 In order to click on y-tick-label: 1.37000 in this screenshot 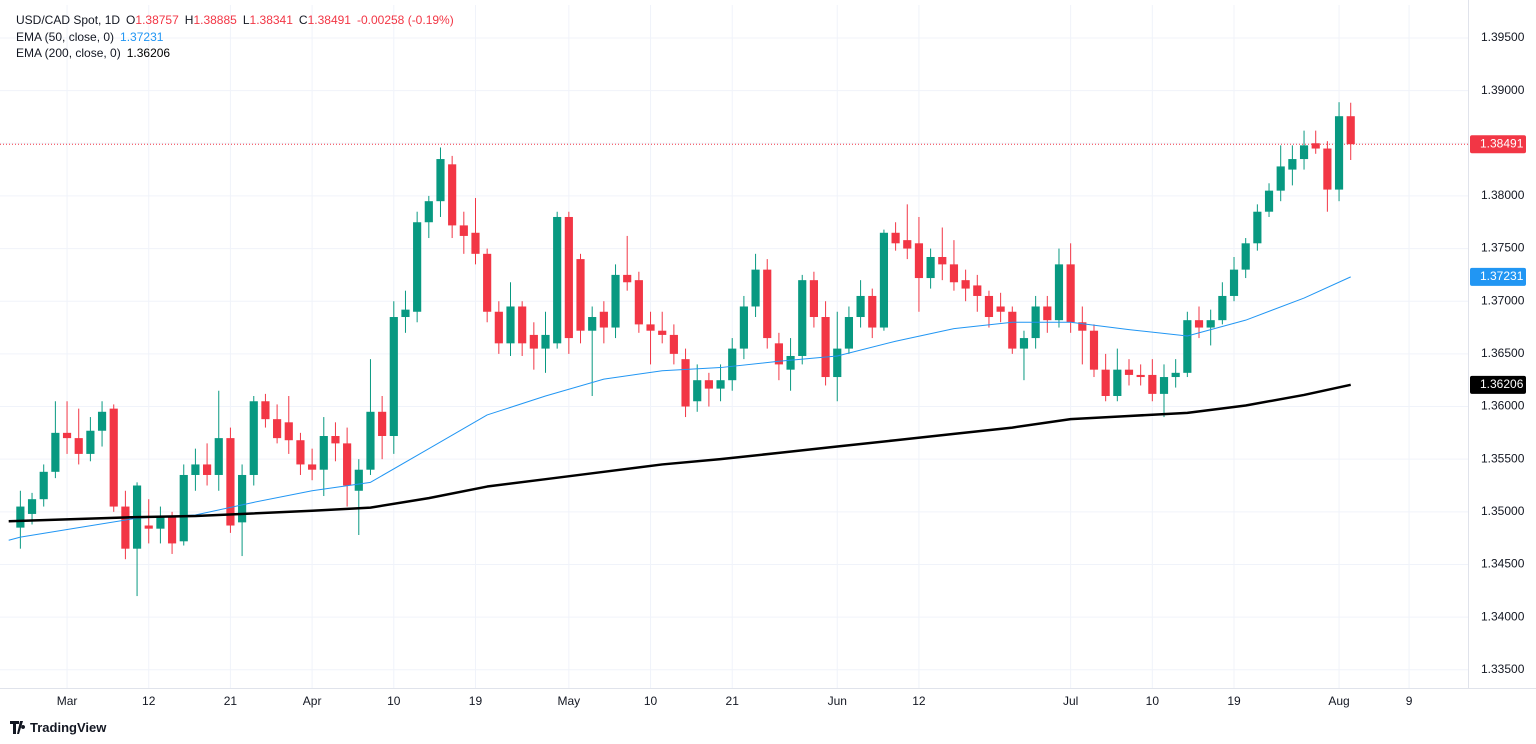, I will do `click(1503, 300)`.